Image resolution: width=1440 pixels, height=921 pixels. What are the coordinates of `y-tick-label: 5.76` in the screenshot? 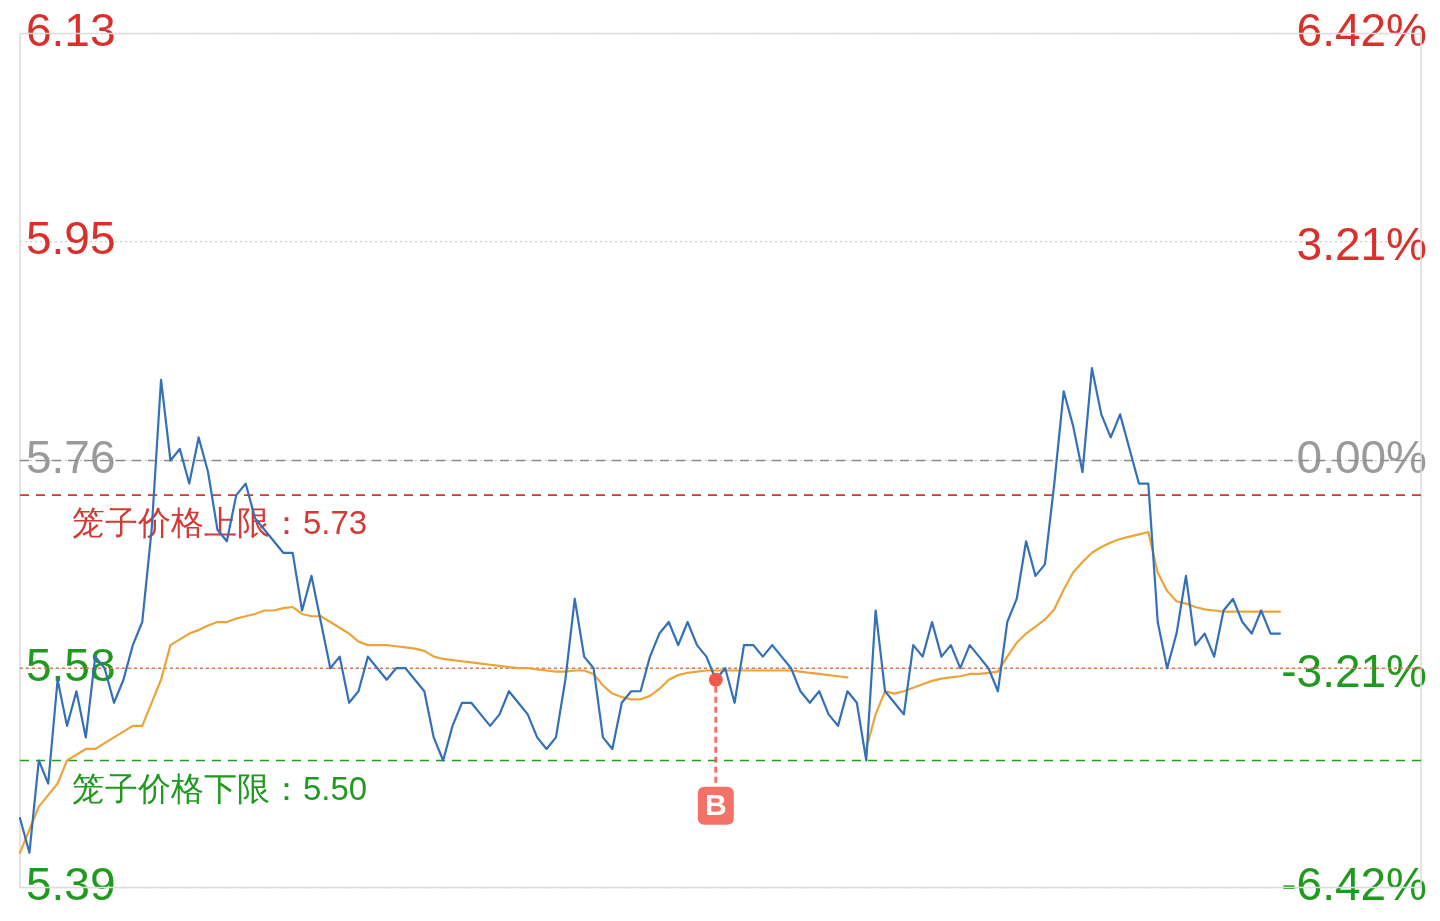 It's located at (71, 457).